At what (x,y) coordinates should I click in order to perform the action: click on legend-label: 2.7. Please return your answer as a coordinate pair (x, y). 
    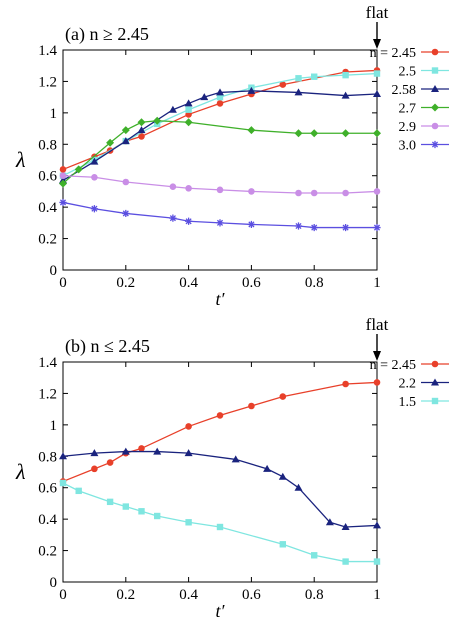
    Looking at the image, I should click on (408, 109).